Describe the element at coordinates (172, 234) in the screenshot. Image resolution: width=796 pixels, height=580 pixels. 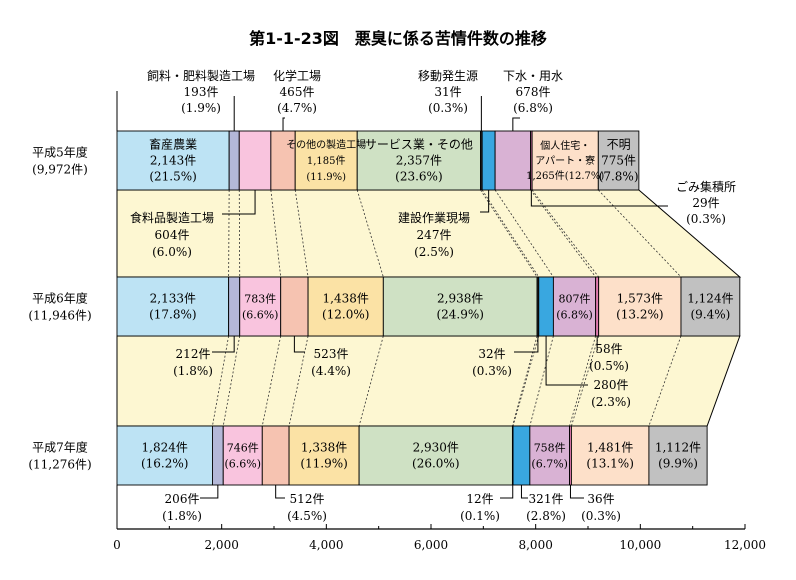
I see `callout-shokuryo-h5: 食料品製造工場 604件 (6.0%)` at that location.